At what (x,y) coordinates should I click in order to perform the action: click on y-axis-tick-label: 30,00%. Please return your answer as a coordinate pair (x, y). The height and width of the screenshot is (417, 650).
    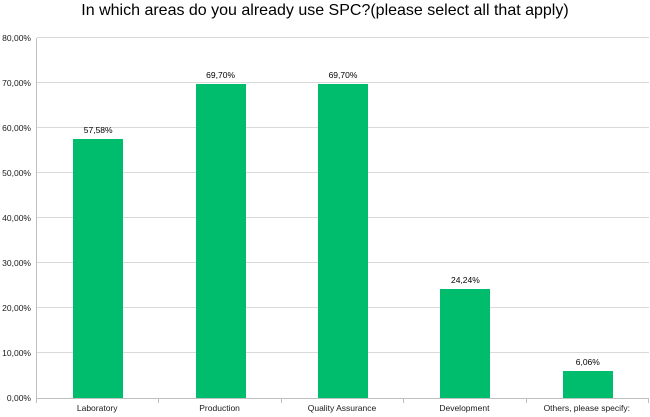
    Looking at the image, I should click on (16, 263).